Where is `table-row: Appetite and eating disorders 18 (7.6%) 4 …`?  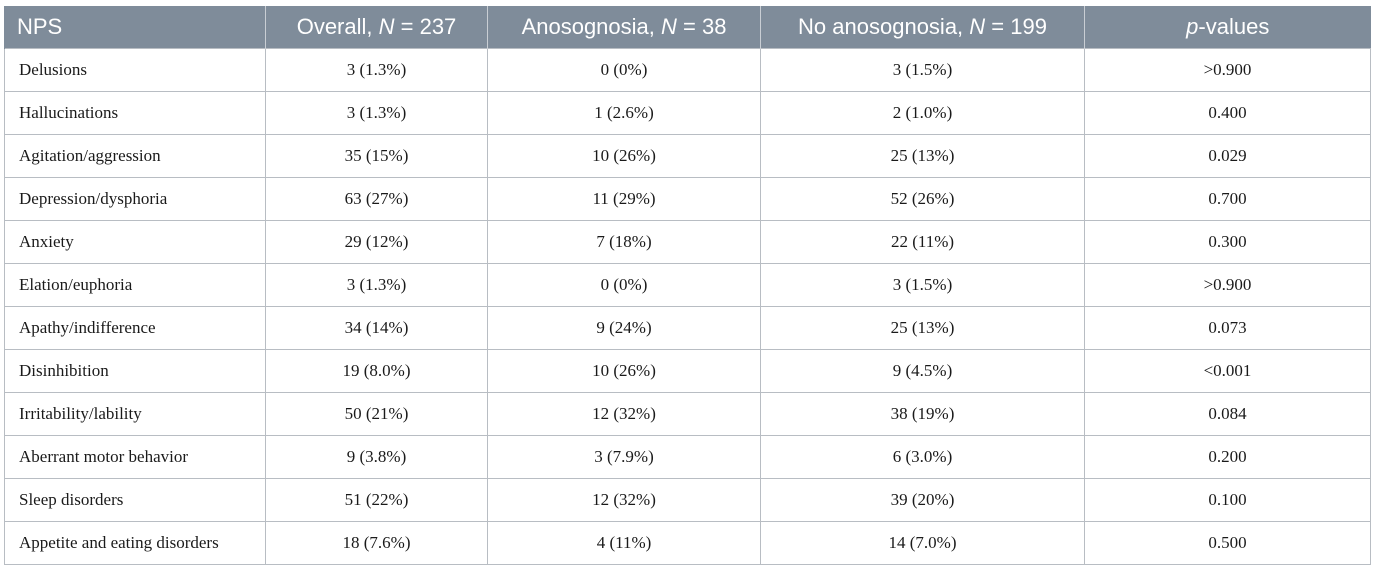
table-row: Appetite and eating disorders 18 (7.6%) 4 … is located at coordinates (687, 543).